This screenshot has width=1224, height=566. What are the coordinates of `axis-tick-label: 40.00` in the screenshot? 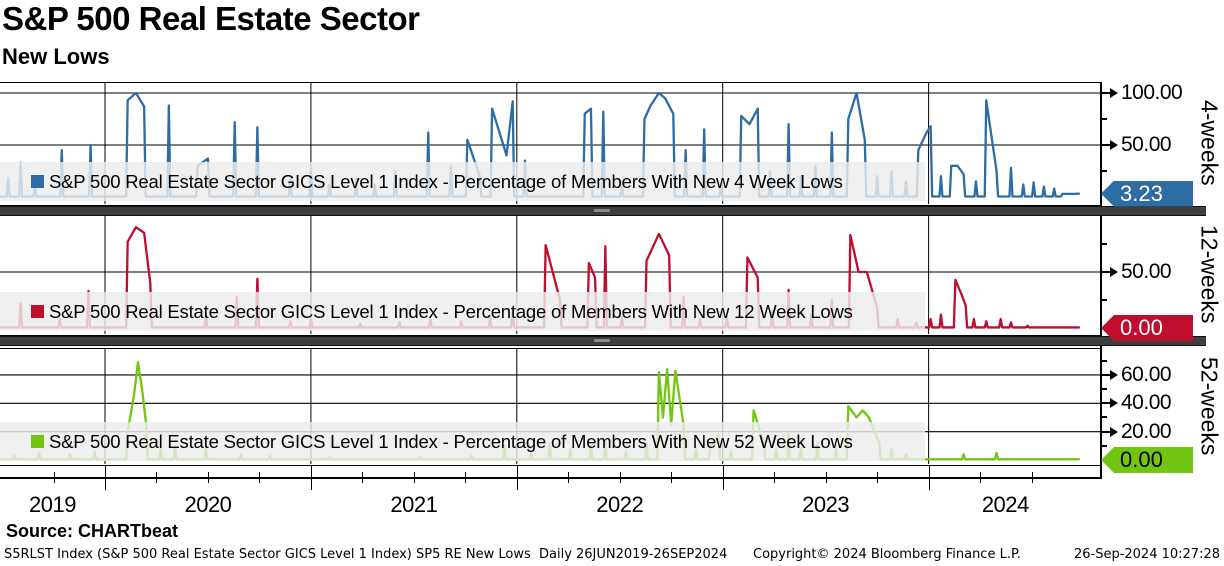 It's located at (1146, 403).